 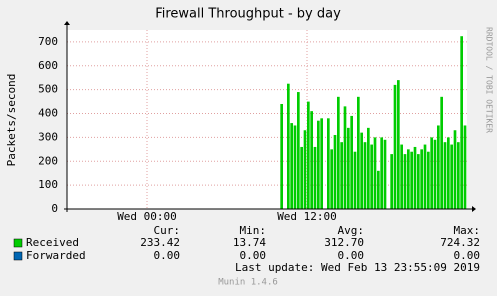 What do you see at coordinates (56, 255) in the screenshot?
I see `legend-label: Forwarded` at bounding box center [56, 255].